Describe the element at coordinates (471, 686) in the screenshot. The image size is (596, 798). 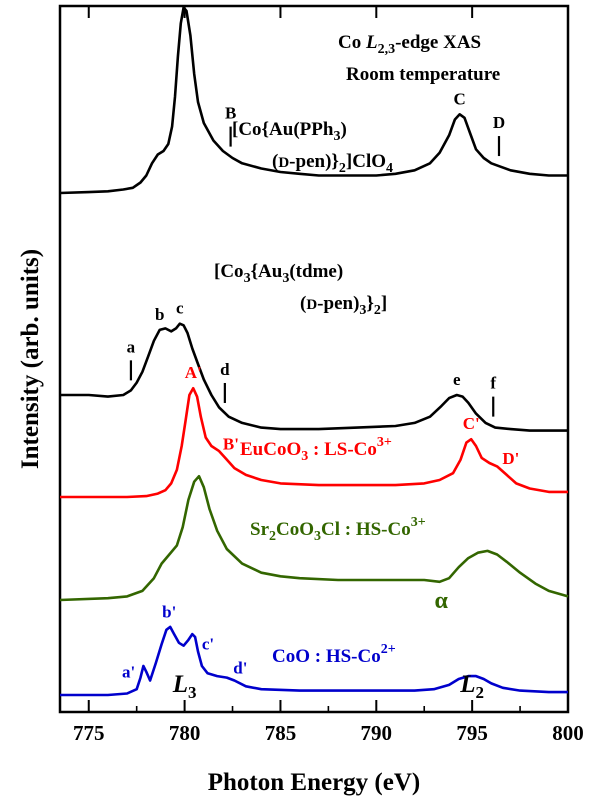
I see `edge-label-L2: L2` at that location.